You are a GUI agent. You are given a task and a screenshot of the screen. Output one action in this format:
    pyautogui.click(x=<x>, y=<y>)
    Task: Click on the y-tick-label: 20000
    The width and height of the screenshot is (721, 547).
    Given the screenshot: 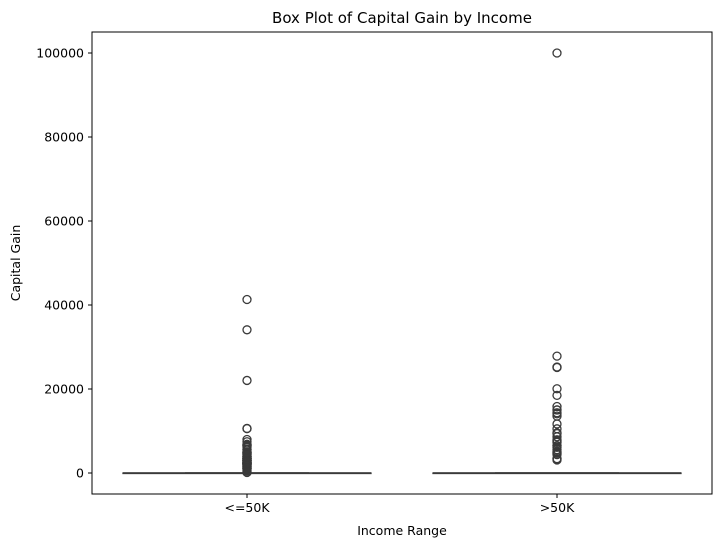 What is the action you would take?
    pyautogui.click(x=64, y=389)
    